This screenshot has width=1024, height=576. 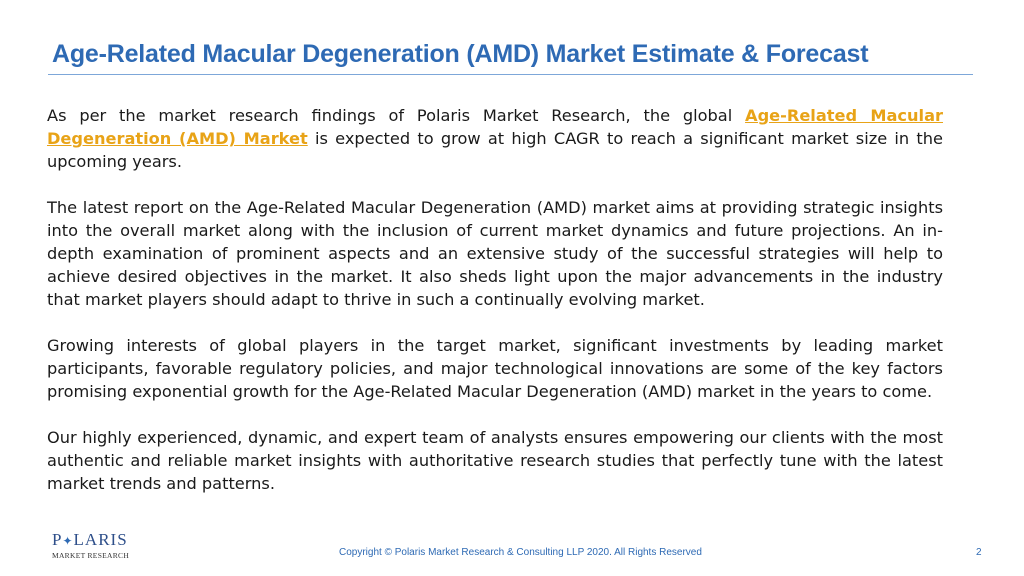 What do you see at coordinates (510, 74) in the screenshot?
I see `title-divider` at bounding box center [510, 74].